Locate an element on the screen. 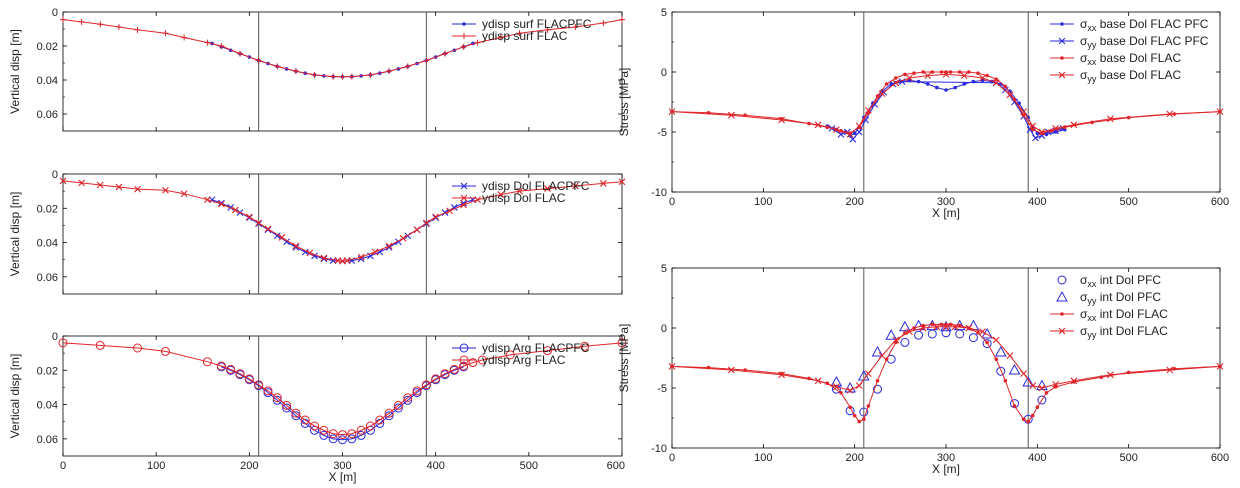  legend-entry: σxx int Dol FLAC is located at coordinates (1124, 315).